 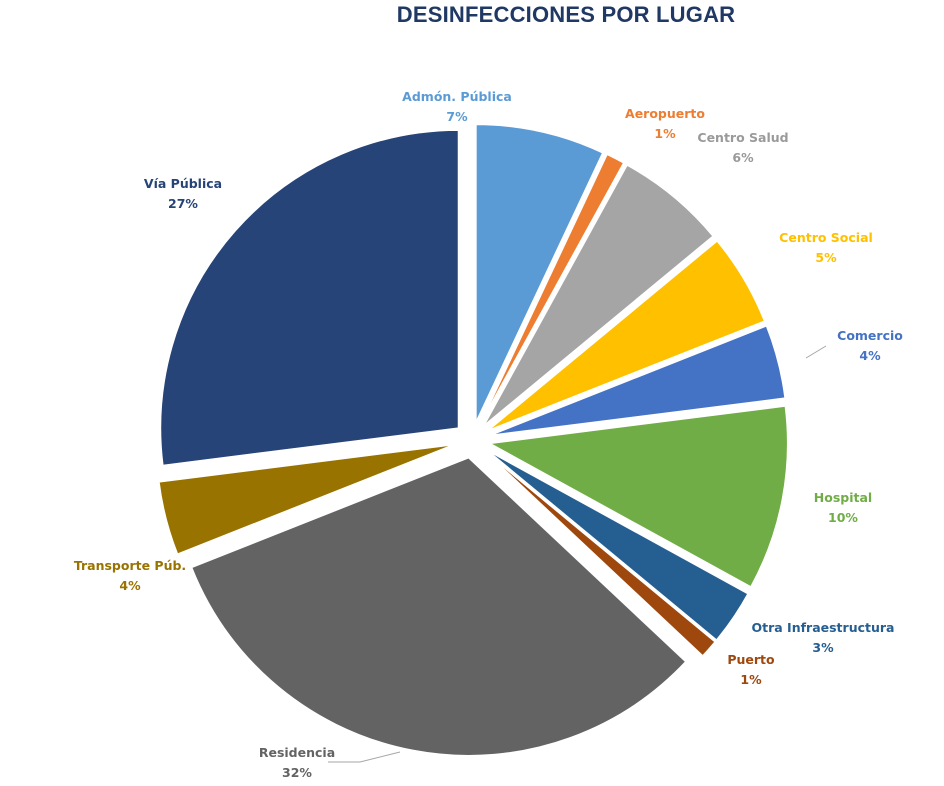 I want to click on slice-percent-puerto: 1%, so click(x=751, y=679).